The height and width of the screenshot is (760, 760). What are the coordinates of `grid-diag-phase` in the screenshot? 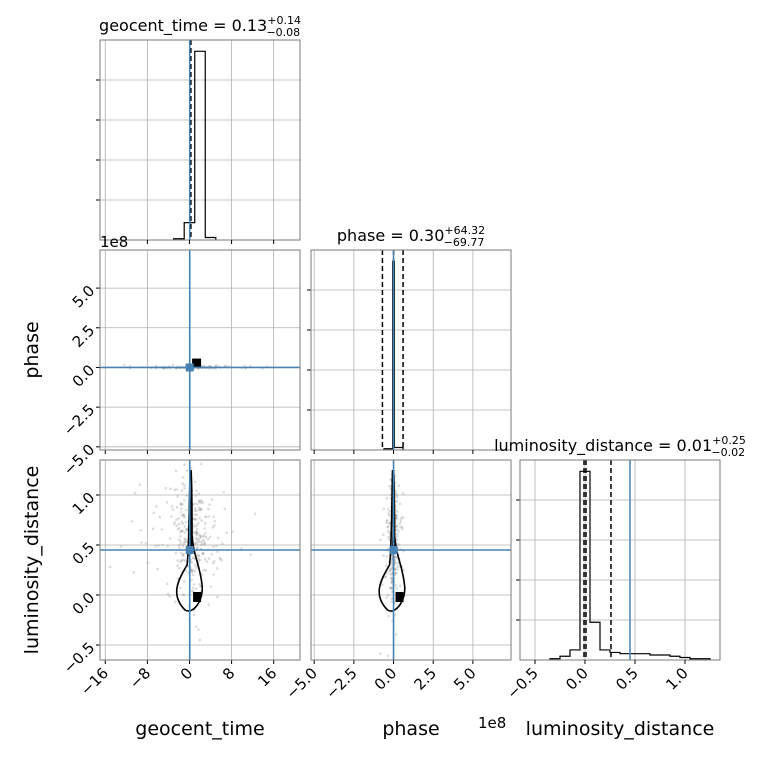 It's located at (411, 350).